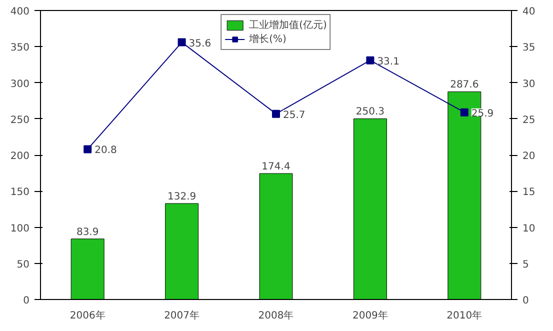 The image size is (553, 331). I want to click on y2-tick-label: 20, so click(529, 156).